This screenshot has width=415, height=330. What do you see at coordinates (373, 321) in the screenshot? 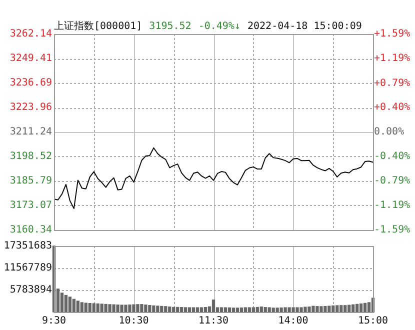
I see `x-tick-label: 15:00` at bounding box center [373, 321].